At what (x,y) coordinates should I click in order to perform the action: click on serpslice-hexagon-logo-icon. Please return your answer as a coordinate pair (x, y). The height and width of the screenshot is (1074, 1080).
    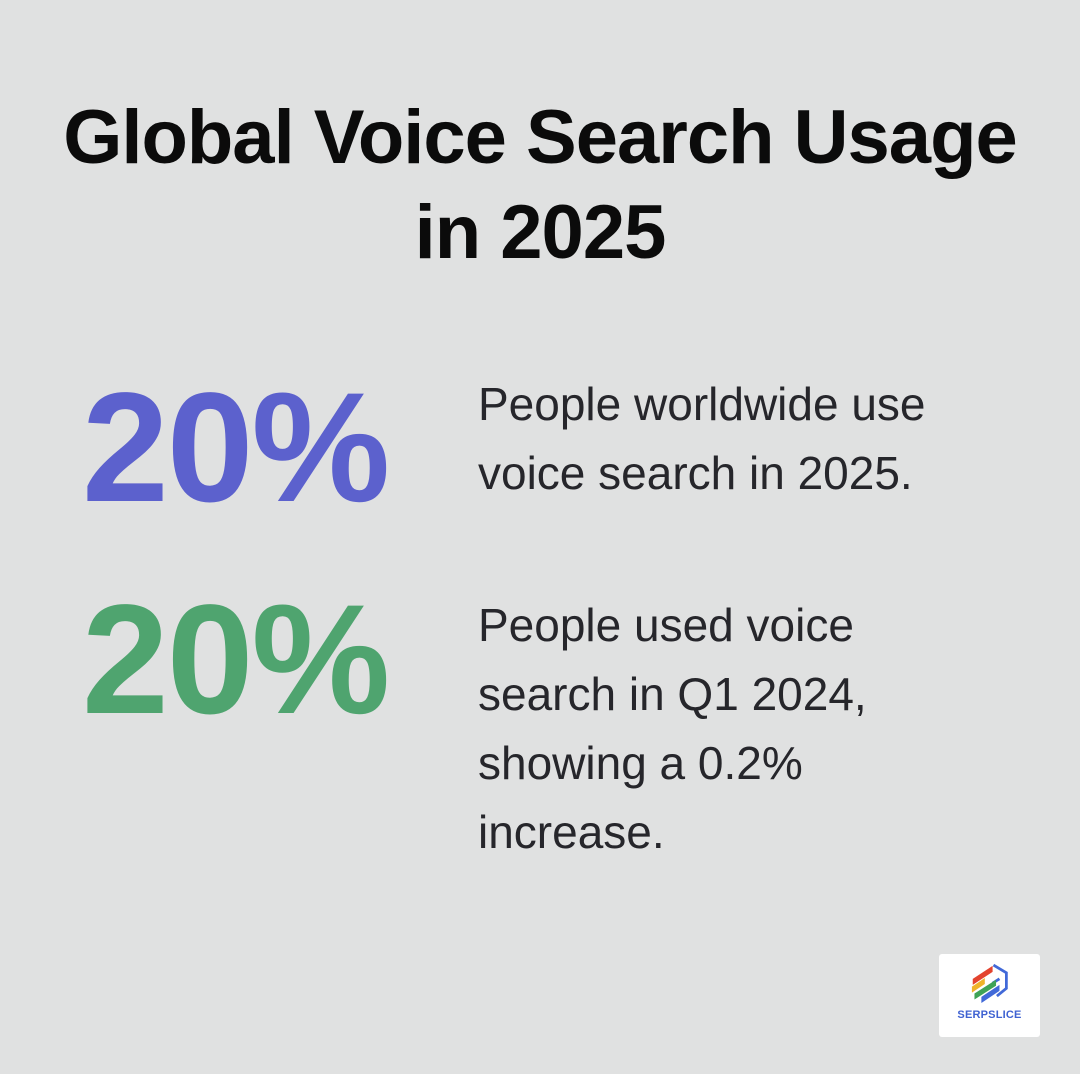
    Looking at the image, I should click on (989, 983).